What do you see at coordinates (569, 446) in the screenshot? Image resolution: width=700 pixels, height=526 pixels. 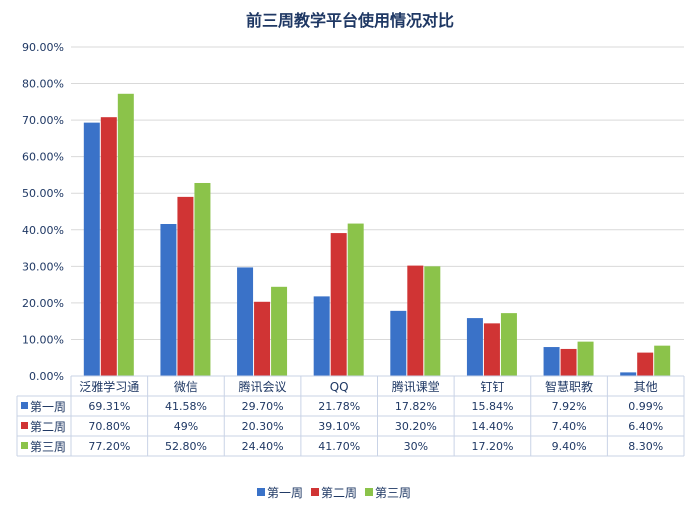 I see `table-cell: 9.40%` at bounding box center [569, 446].